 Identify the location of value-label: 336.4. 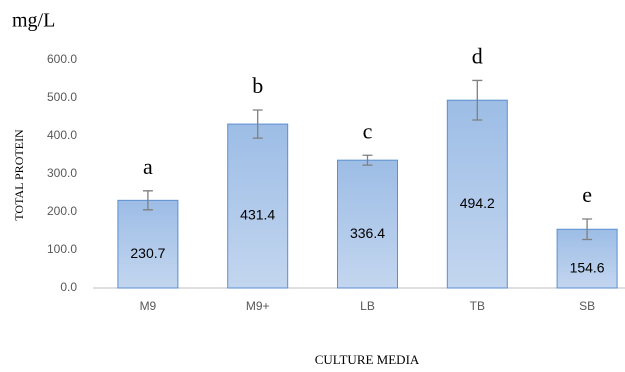
(367, 233).